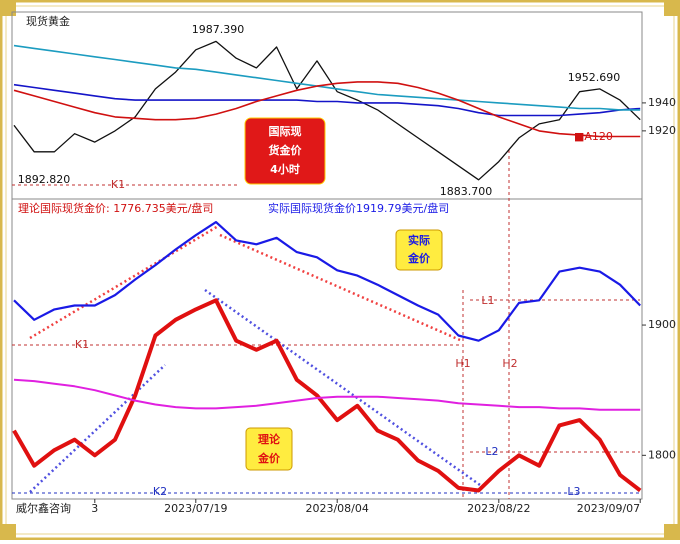 The height and width of the screenshot is (544, 680). I want to click on x-tick-label: 2023/09/07, so click(608, 508).